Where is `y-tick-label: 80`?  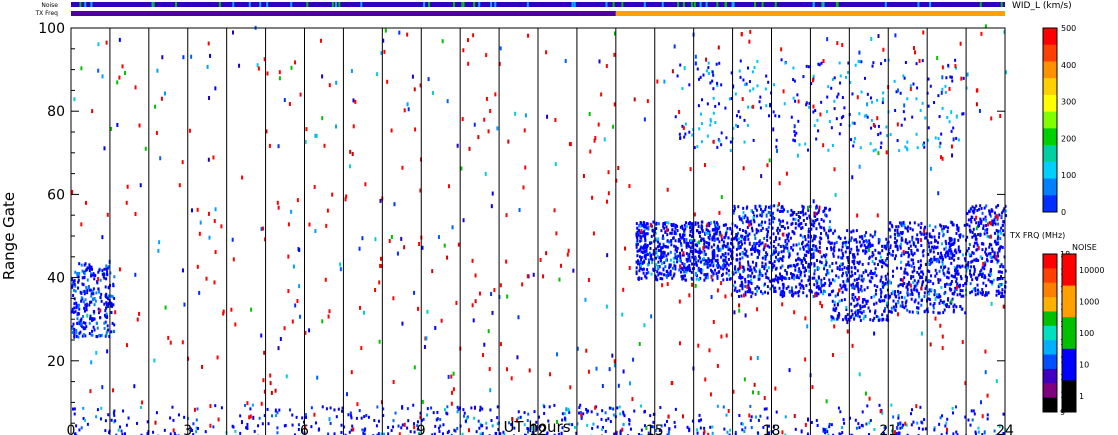
y-tick-label: 80 is located at coordinates (56, 112).